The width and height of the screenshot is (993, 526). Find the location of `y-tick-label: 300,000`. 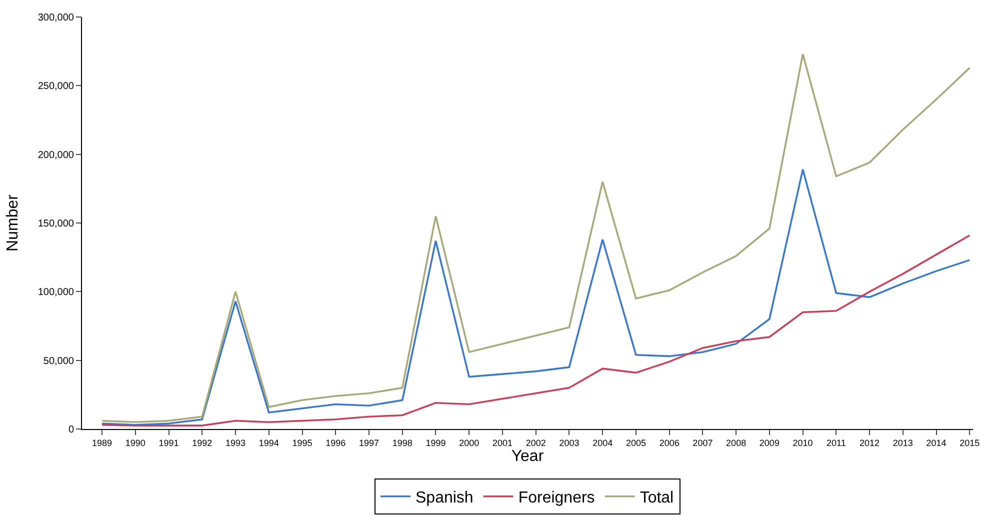

y-tick-label: 300,000 is located at coordinates (56, 18).